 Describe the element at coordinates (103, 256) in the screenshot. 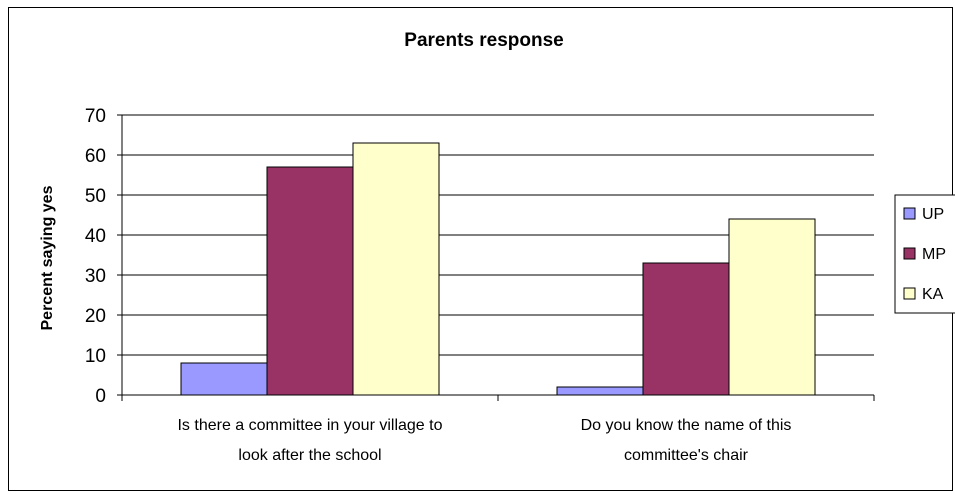

I see `y-axis-ticks: 0 10 20 30 40 50 60 70` at that location.